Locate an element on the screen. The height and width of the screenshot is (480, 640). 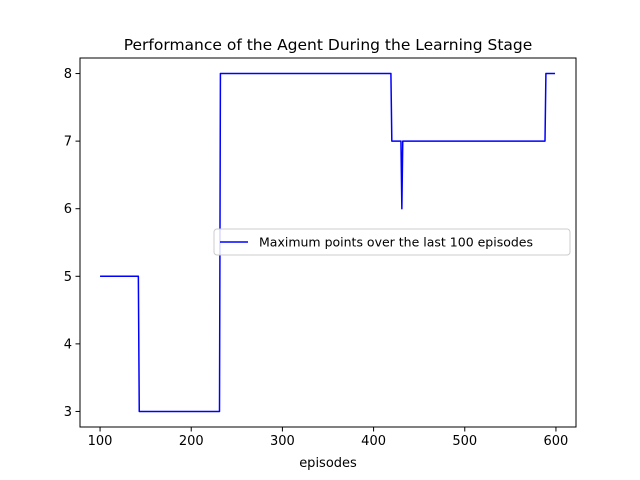
y-tick-label: 6 is located at coordinates (68, 209).